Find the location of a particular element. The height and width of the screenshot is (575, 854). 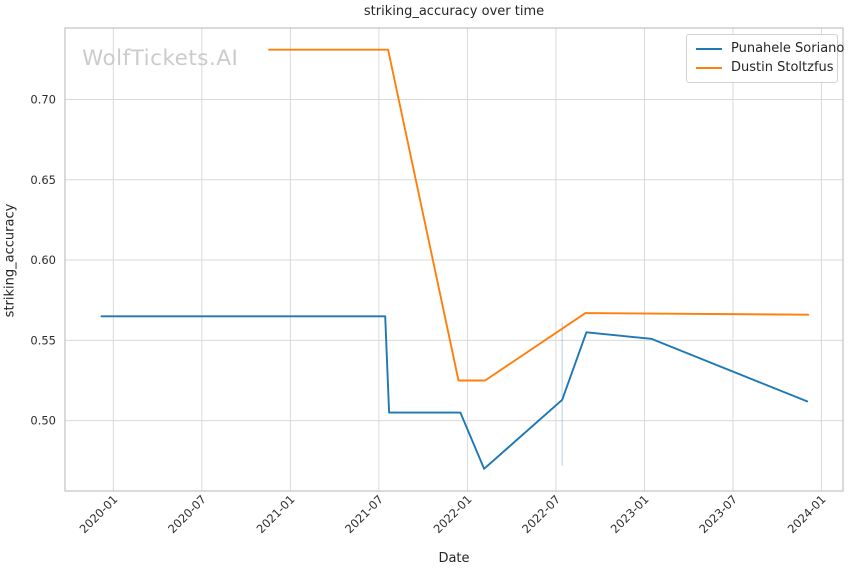

legend-label: Dustin Stoltzfus is located at coordinates (782, 67).